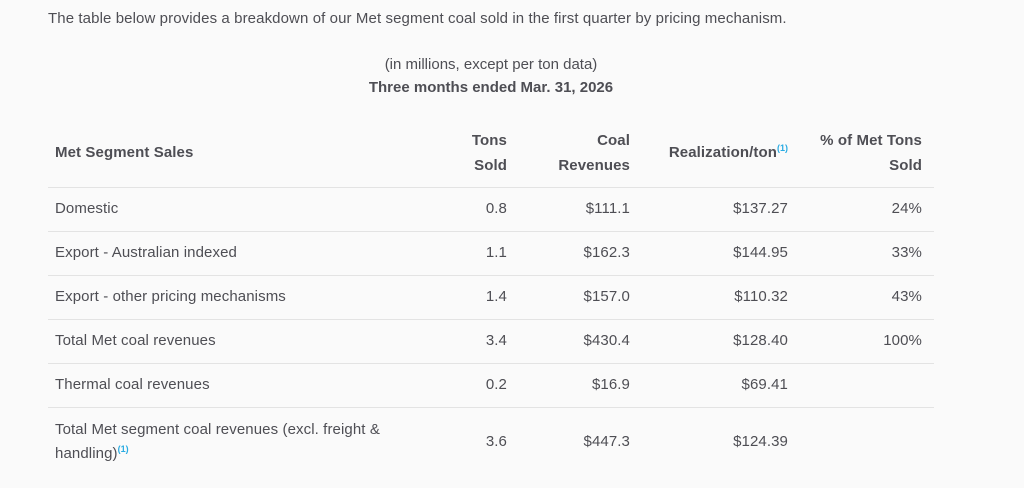  Describe the element at coordinates (450, 297) in the screenshot. I see `cell-tons: 1.4` at that location.